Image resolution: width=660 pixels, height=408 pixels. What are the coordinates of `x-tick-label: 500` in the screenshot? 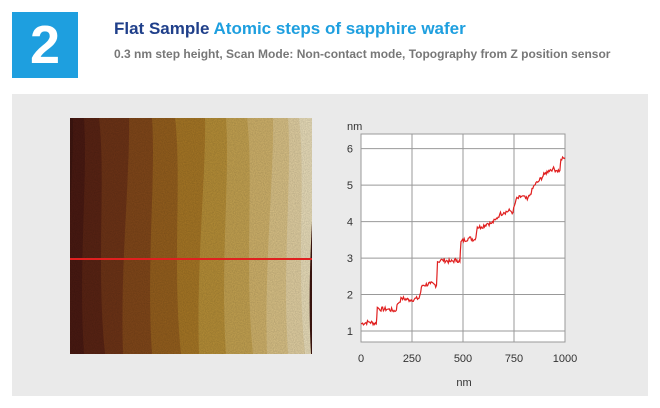 It's located at (463, 359).